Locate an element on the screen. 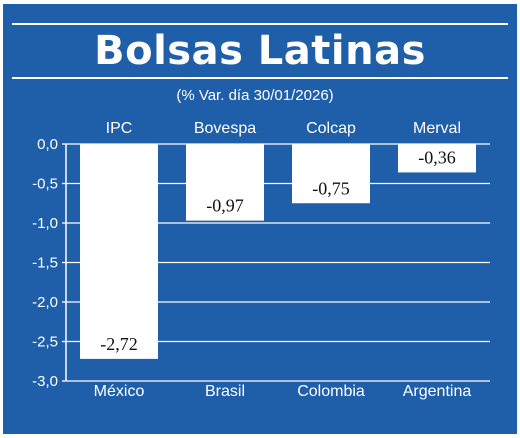 This screenshot has height=438, width=520. y-tick-label: -2,5 is located at coordinates (45, 342).